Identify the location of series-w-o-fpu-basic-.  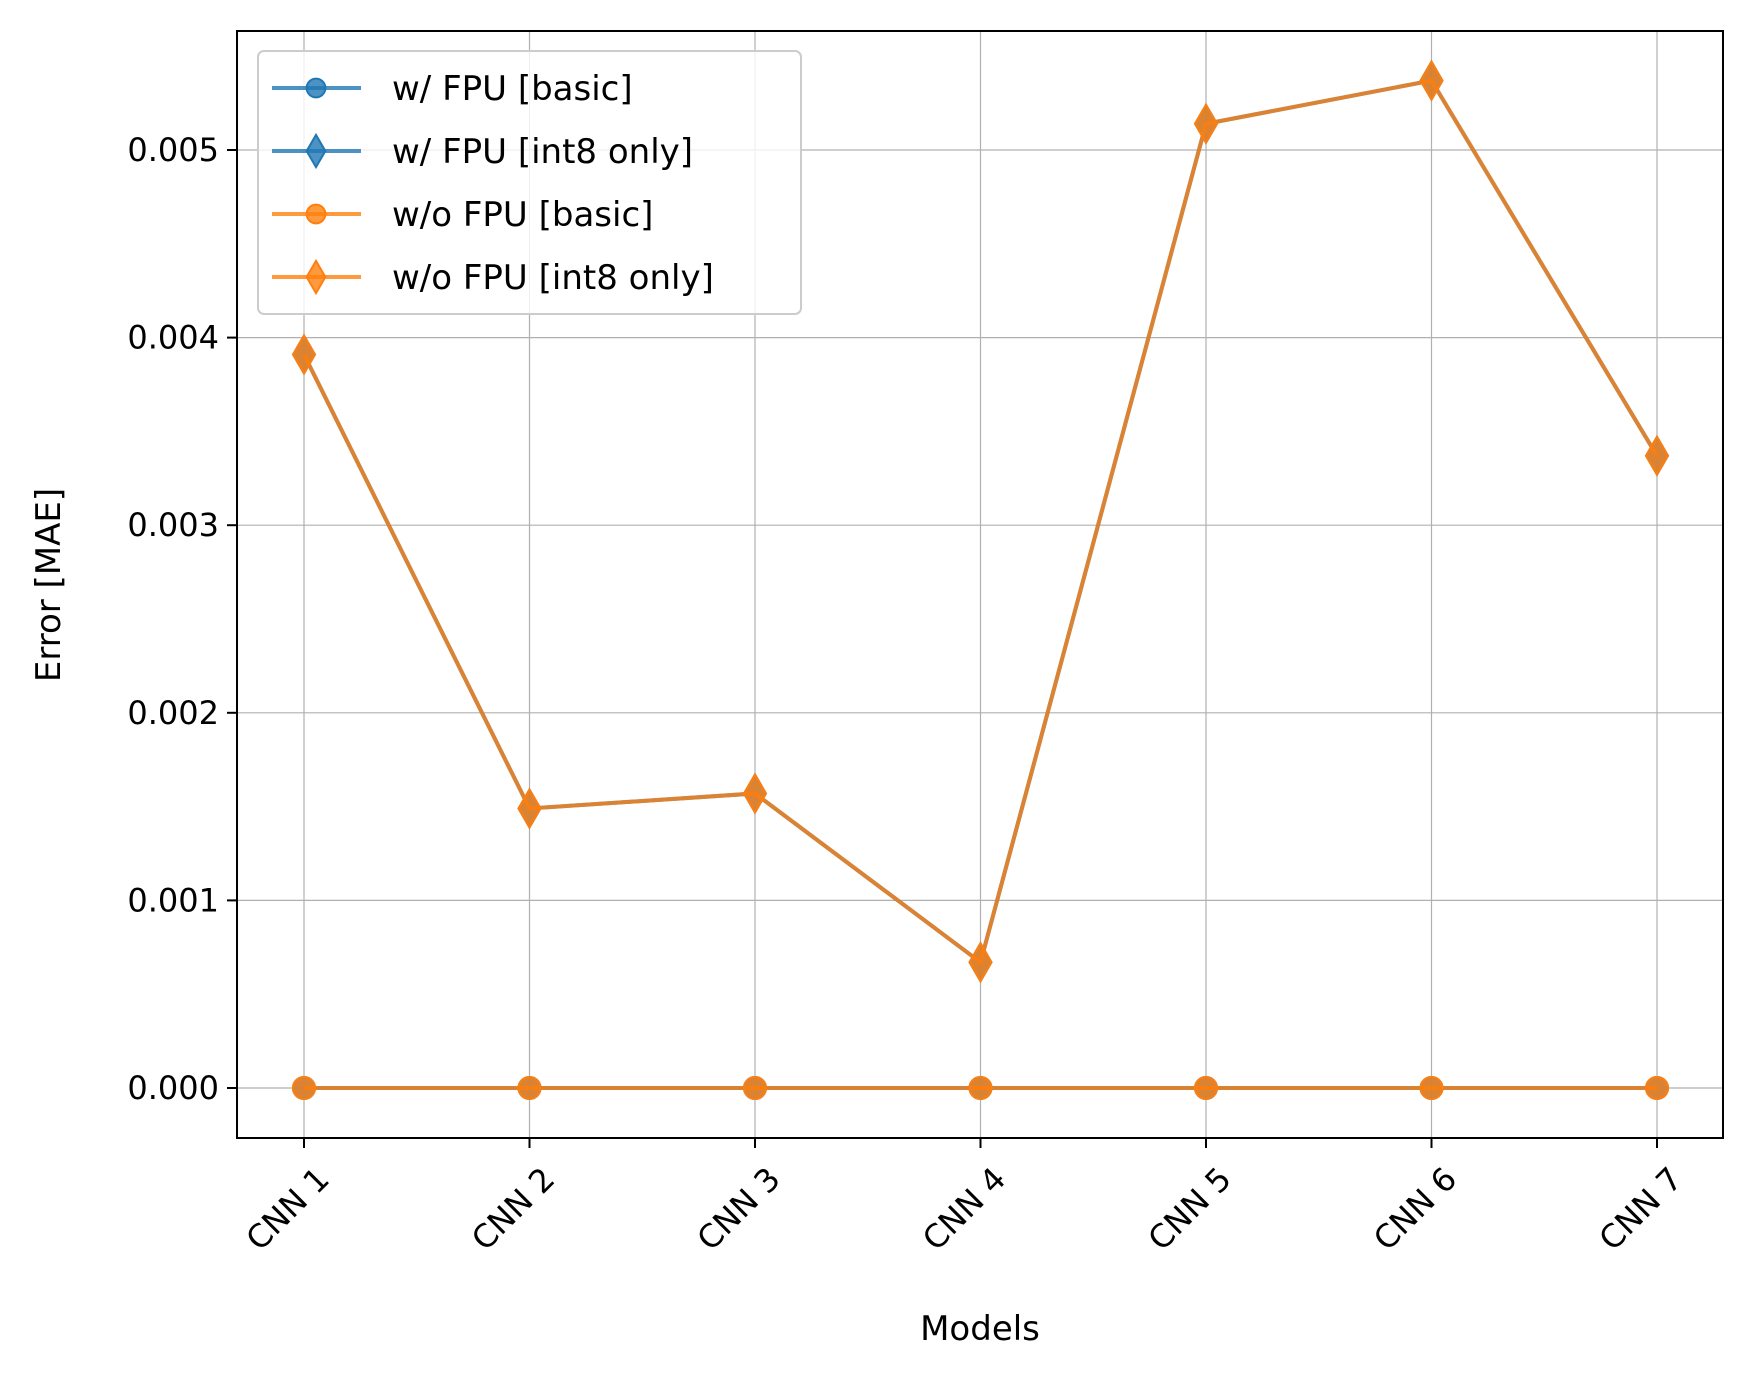
(980, 1088).